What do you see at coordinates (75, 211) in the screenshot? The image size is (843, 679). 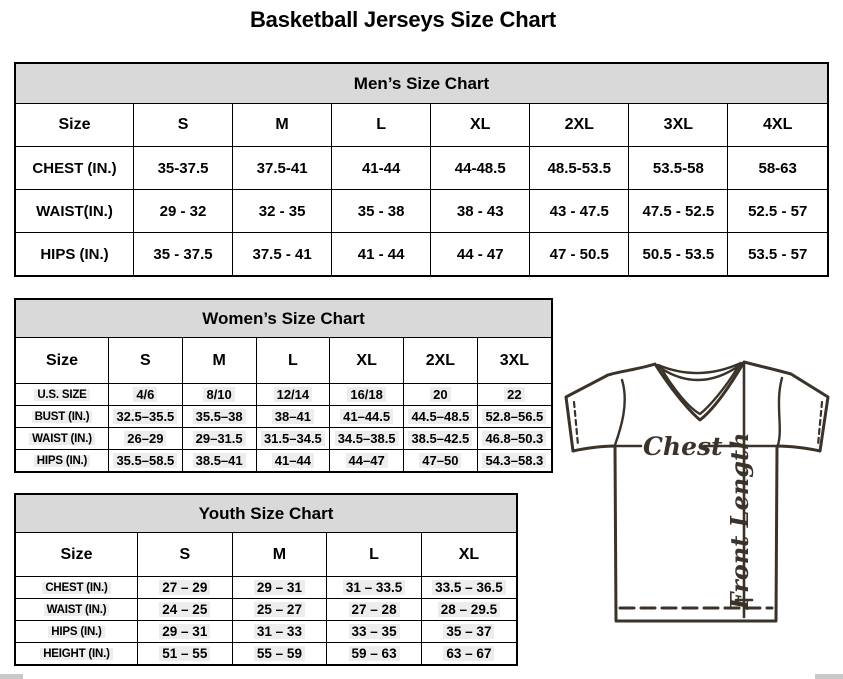 I see `row-label: WAIST(IN.)` at bounding box center [75, 211].